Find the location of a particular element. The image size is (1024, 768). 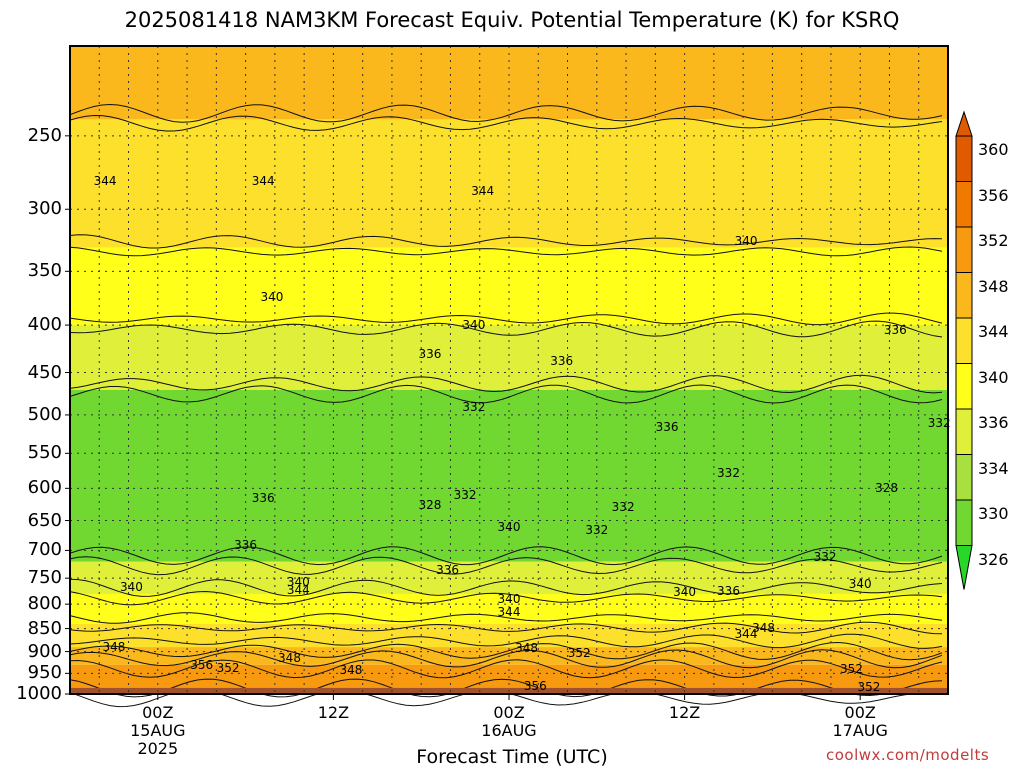

y-tick-label: 600 is located at coordinates (44, 488).